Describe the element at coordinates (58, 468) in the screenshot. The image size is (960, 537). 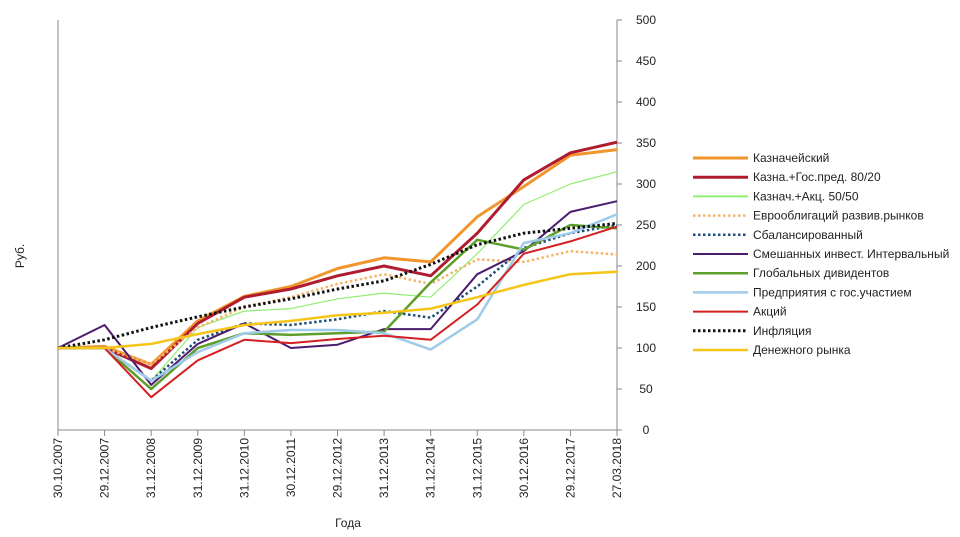
I see `x-tick-label: 30.10.2007` at that location.